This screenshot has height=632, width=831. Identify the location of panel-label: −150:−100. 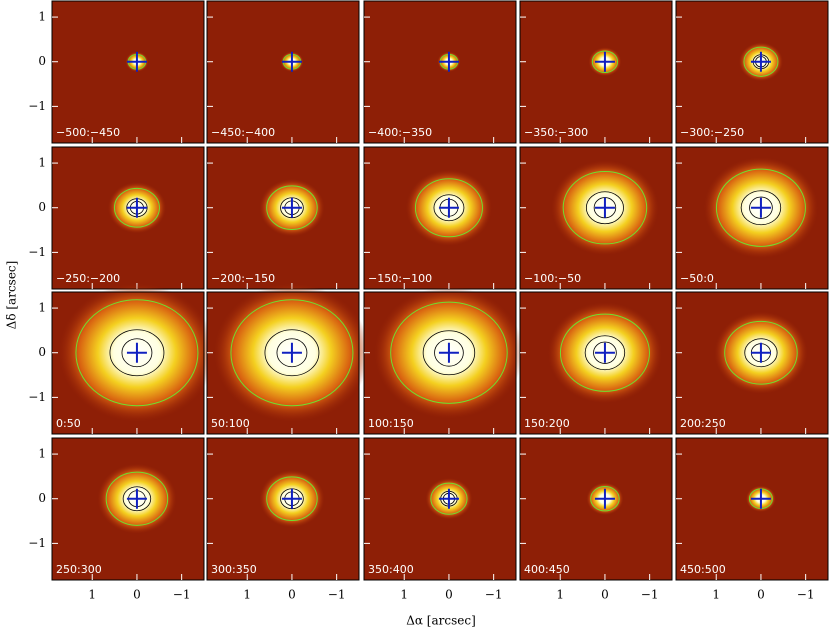
(400, 278).